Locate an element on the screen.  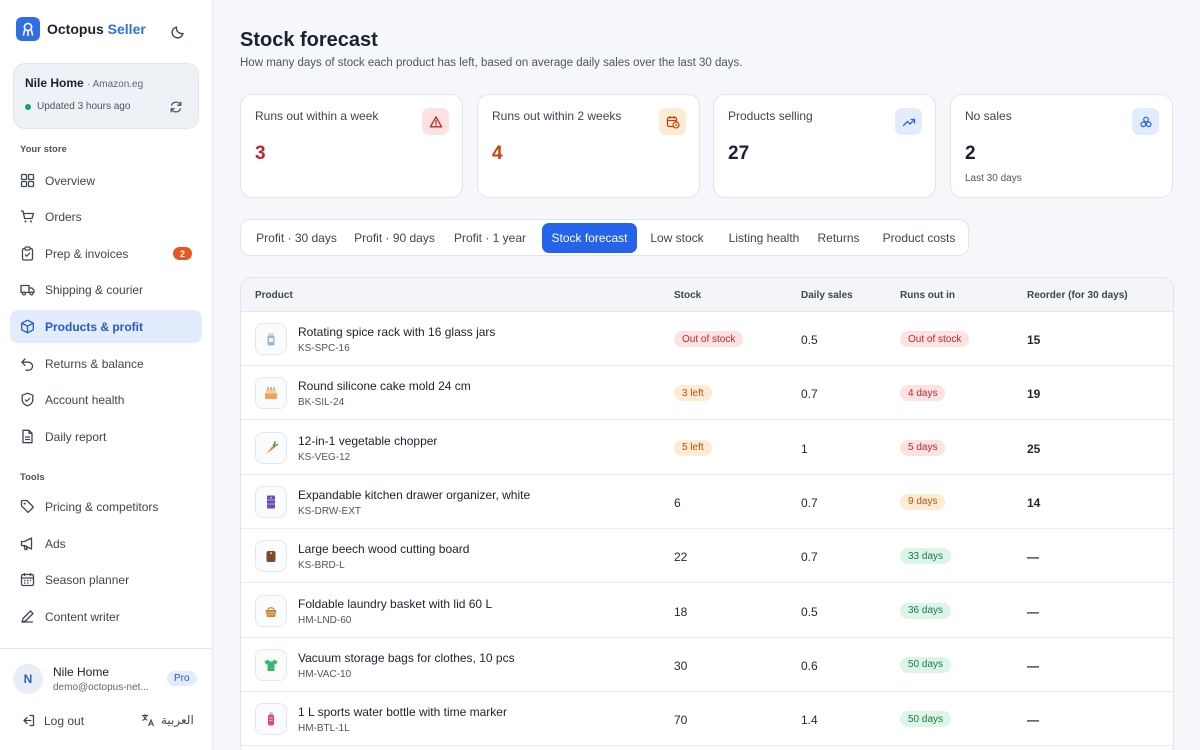
sidebar-item-content-writer: Content writer is located at coordinates (106, 616).